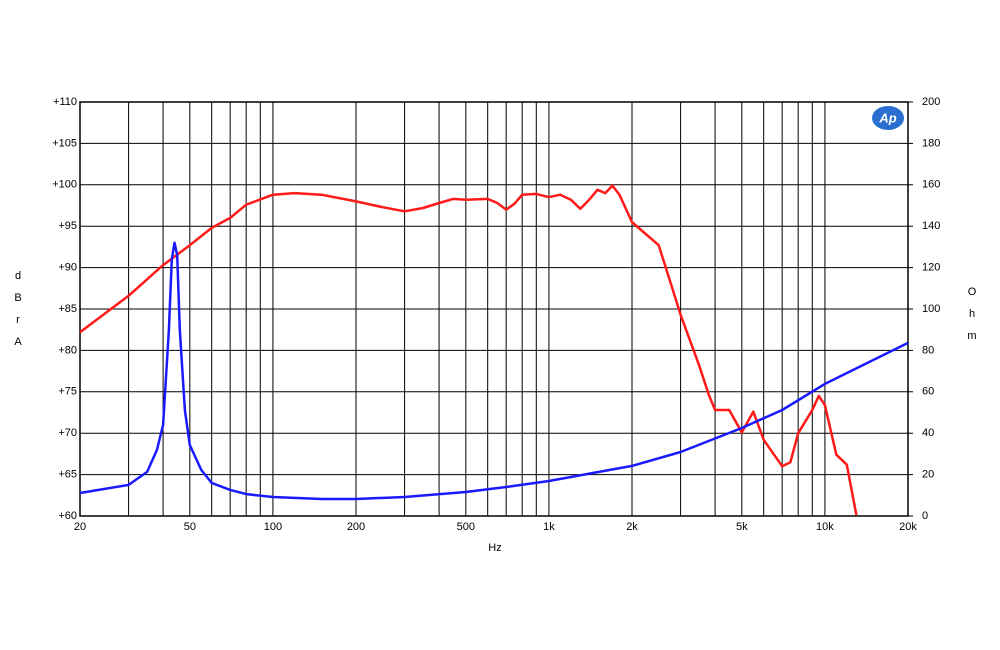  Describe the element at coordinates (67, 433) in the screenshot. I see `y-tick-label: +70` at that location.